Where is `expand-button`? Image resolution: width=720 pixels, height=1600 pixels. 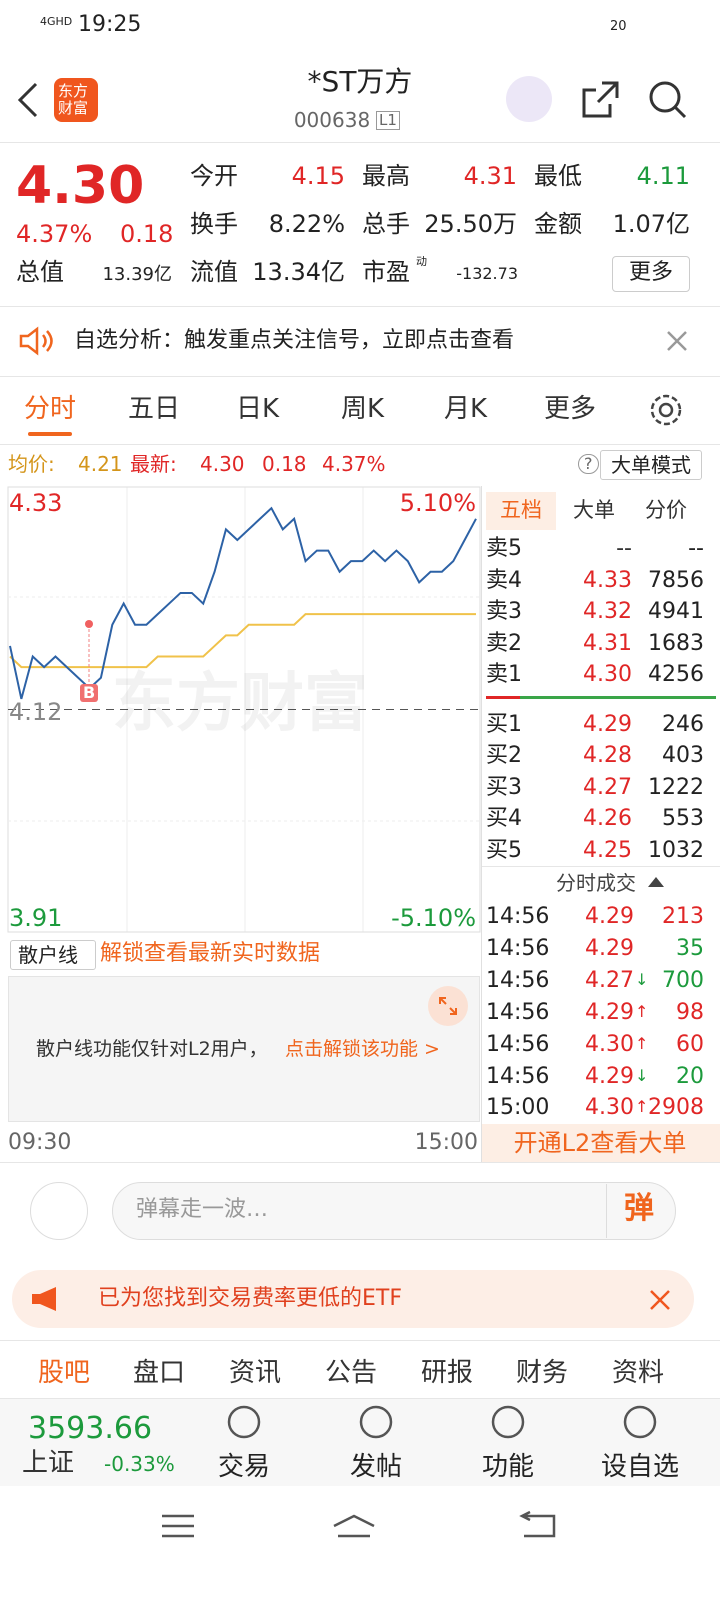
expand-button is located at coordinates (448, 1006).